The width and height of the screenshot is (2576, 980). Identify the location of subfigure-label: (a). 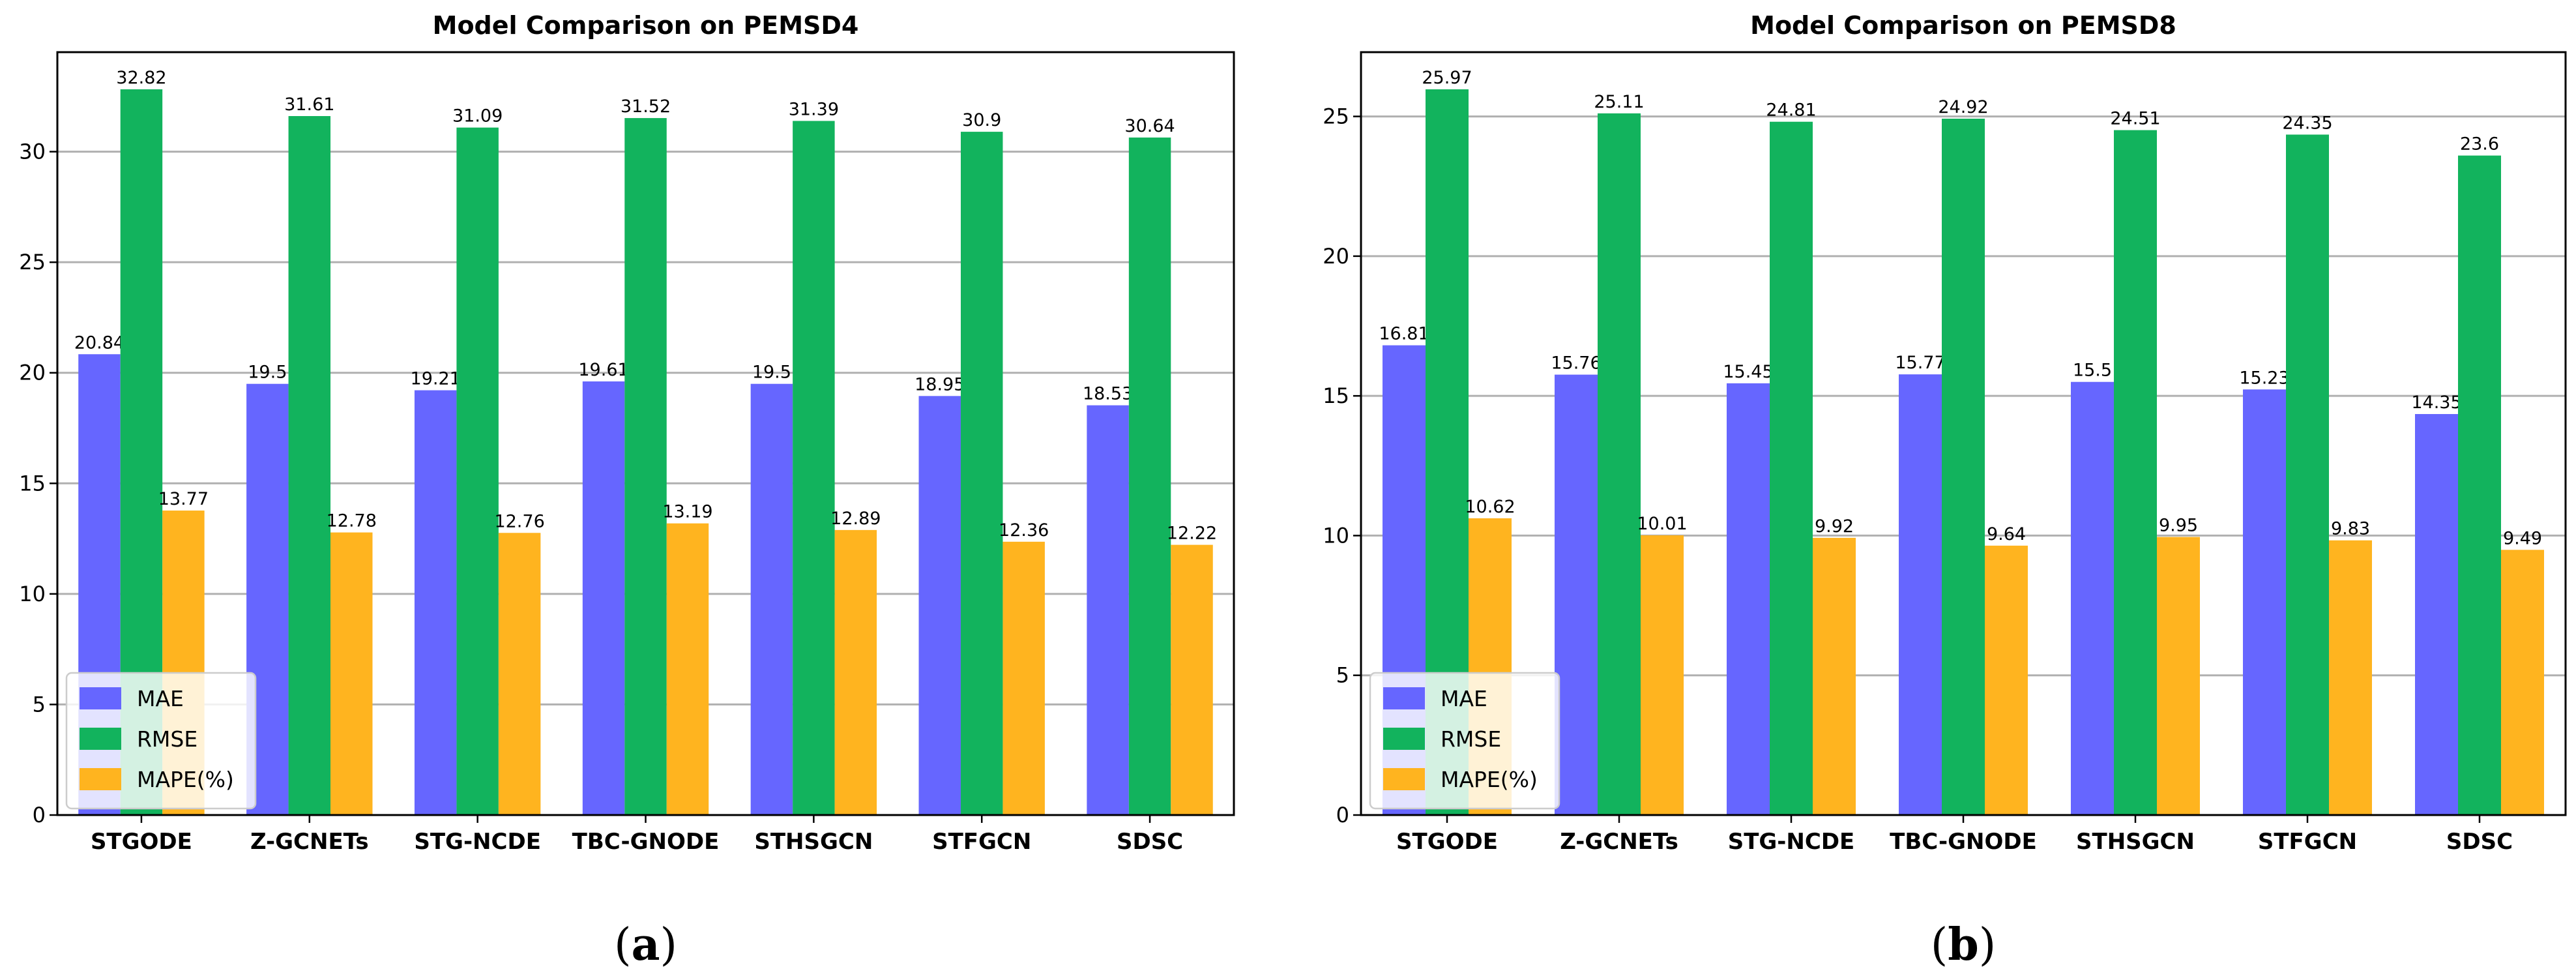
(645, 945).